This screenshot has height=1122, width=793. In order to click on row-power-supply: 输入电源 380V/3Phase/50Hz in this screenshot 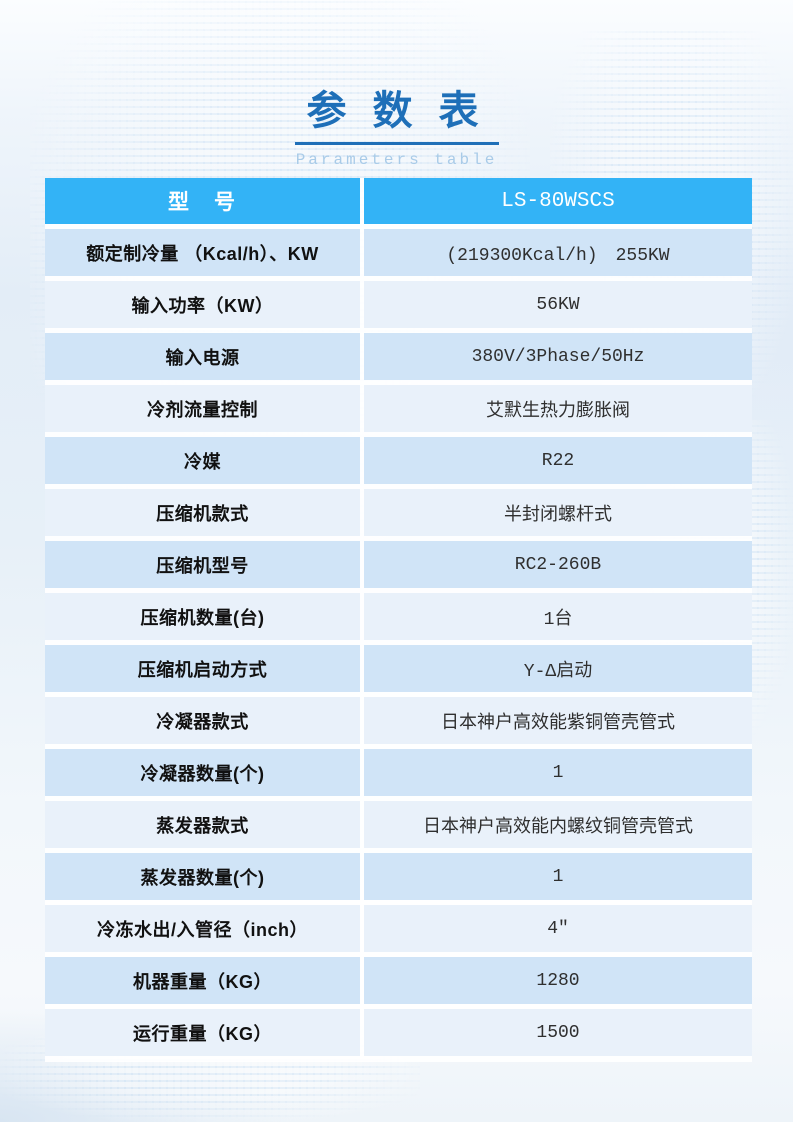, I will do `click(398, 356)`.